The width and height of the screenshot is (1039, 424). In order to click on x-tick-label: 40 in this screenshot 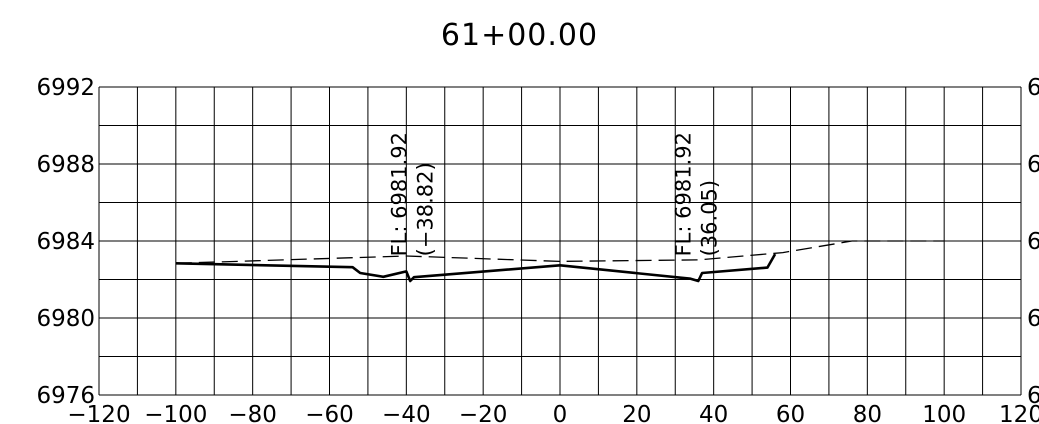, I will do `click(713, 413)`.